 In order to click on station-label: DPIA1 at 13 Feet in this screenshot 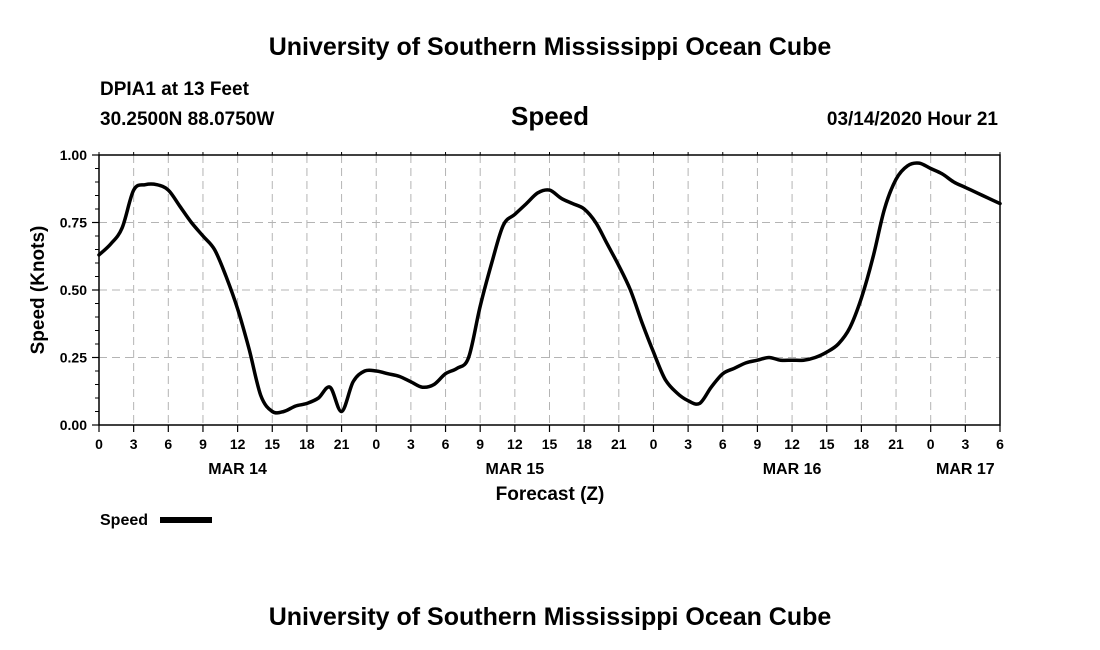, I will do `click(175, 89)`.